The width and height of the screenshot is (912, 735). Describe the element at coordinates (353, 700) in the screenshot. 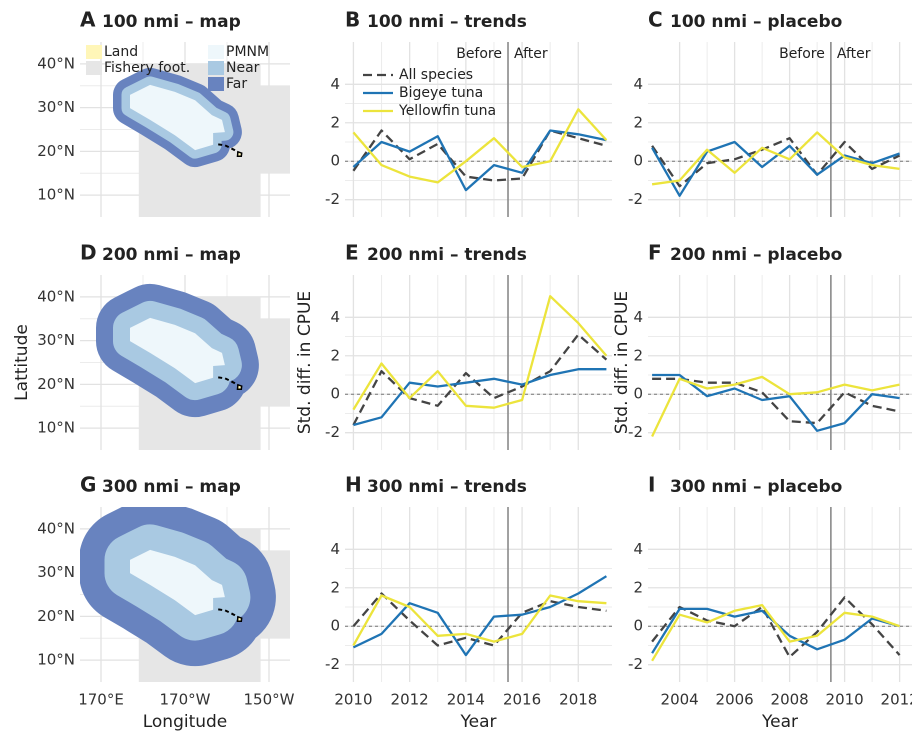

I see `x-tick-label: 2010` at that location.